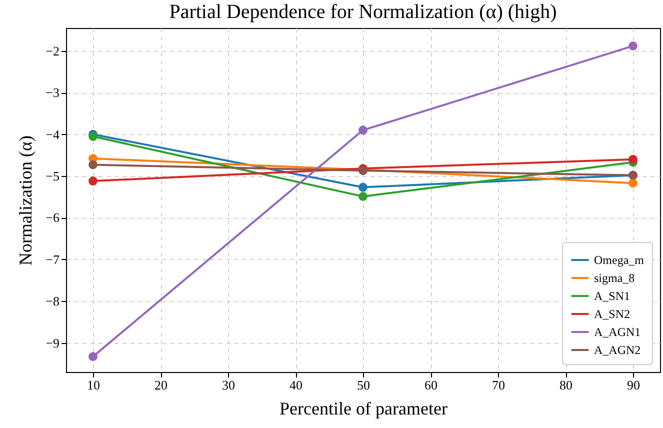  I want to click on chart-title: Partial Dependence for Normalization (α) (high), so click(363, 12).